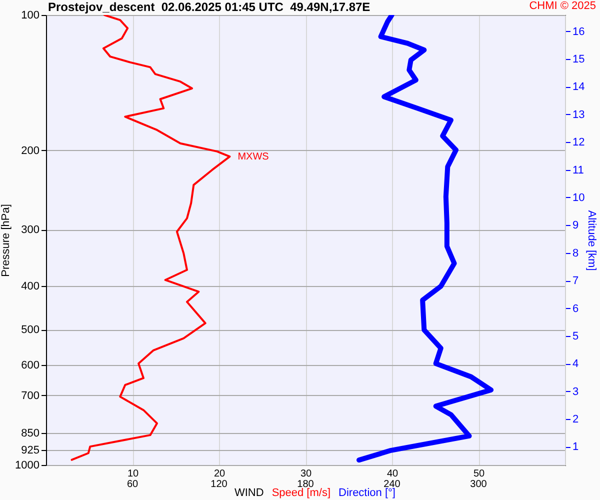 The image size is (600, 500). What do you see at coordinates (575, 420) in the screenshot?
I see `y2-tick-label: 2` at bounding box center [575, 420].